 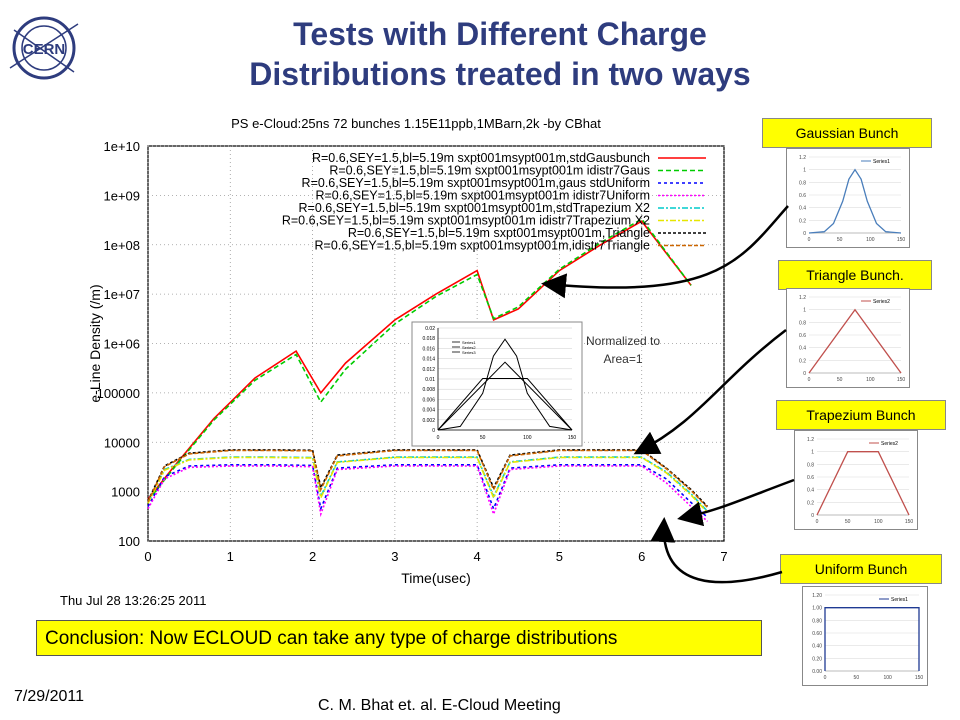 What do you see at coordinates (428, 370) in the screenshot?
I see `inset-y-tick-label: 0.012` at bounding box center [428, 370].